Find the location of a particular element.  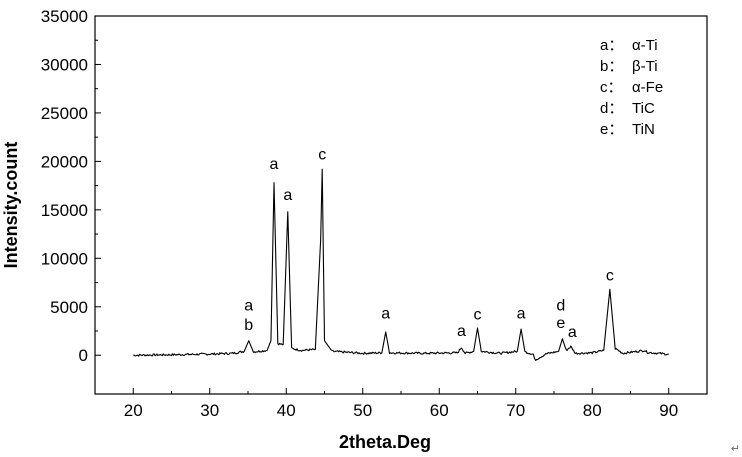

y-tick-label: 35000 is located at coordinates (64, 16).